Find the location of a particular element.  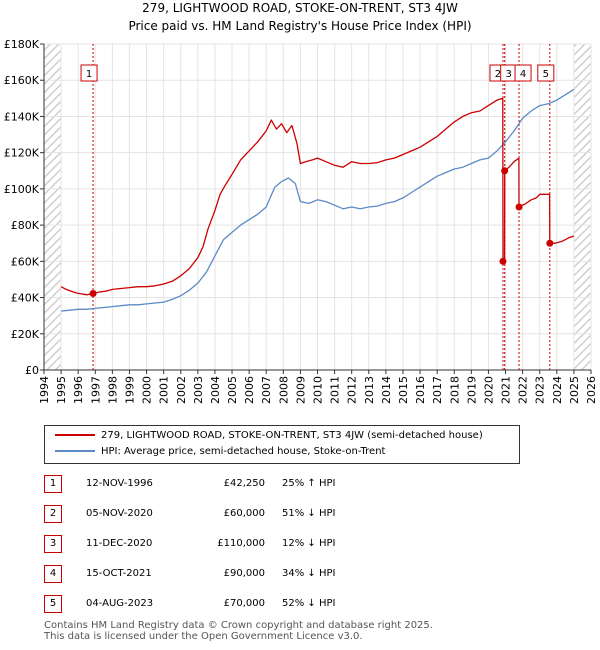

x-tick-label: 2002 is located at coordinates (181, 390).